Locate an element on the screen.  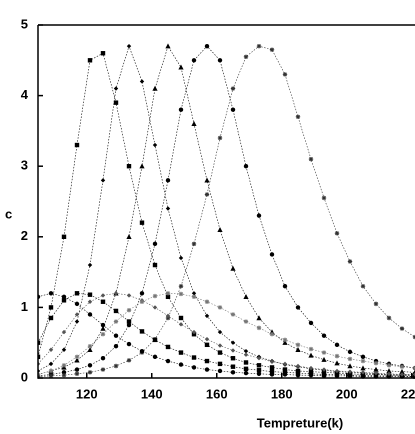
y-tick-label: 3 is located at coordinates (24, 165).